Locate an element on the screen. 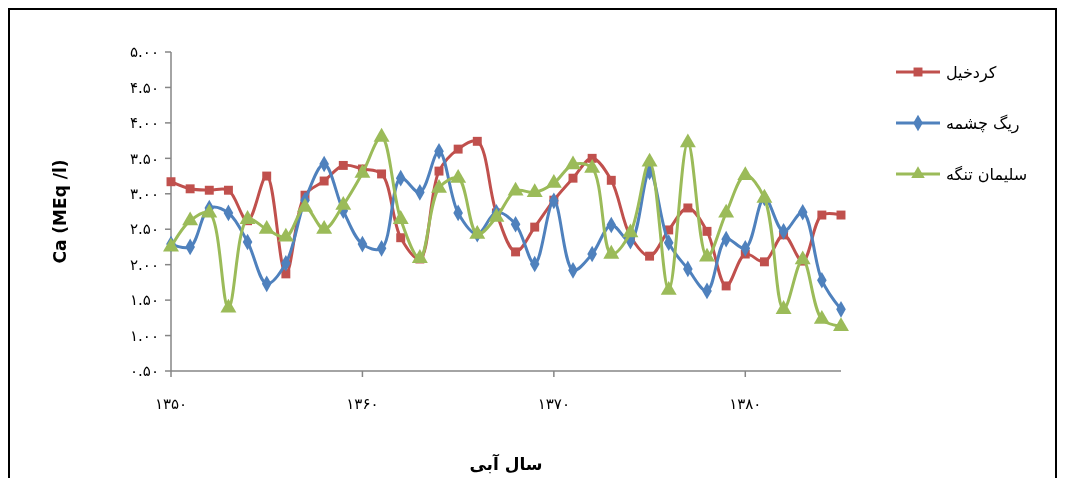 The image size is (1065, 480). legend-label: ریگ چشمه is located at coordinates (983, 123).